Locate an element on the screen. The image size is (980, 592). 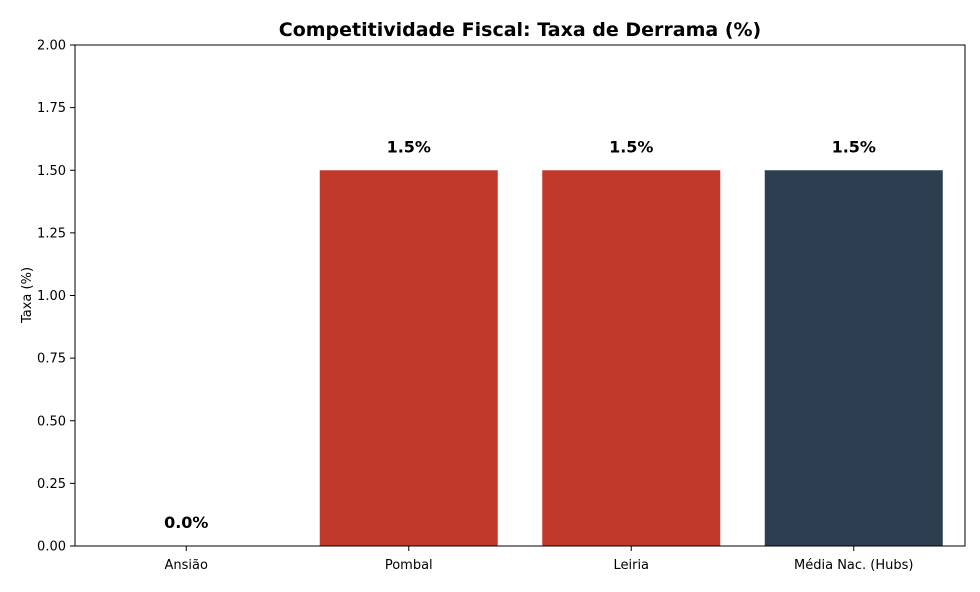
data-label-1: 1.5% is located at coordinates (409, 146).